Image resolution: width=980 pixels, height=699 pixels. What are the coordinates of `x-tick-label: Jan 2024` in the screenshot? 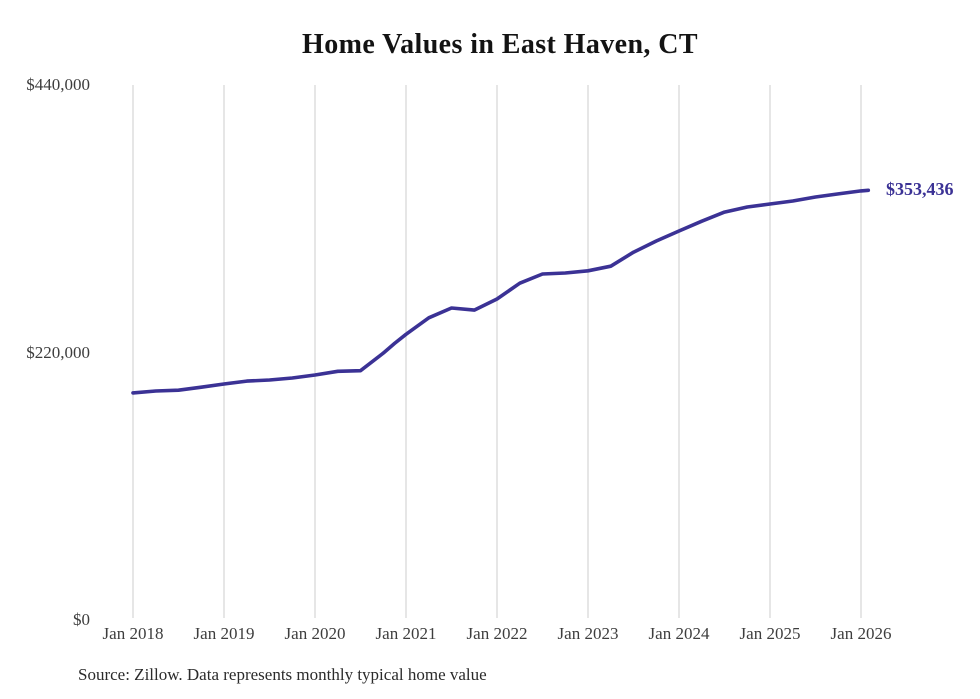 It's located at (679, 633).